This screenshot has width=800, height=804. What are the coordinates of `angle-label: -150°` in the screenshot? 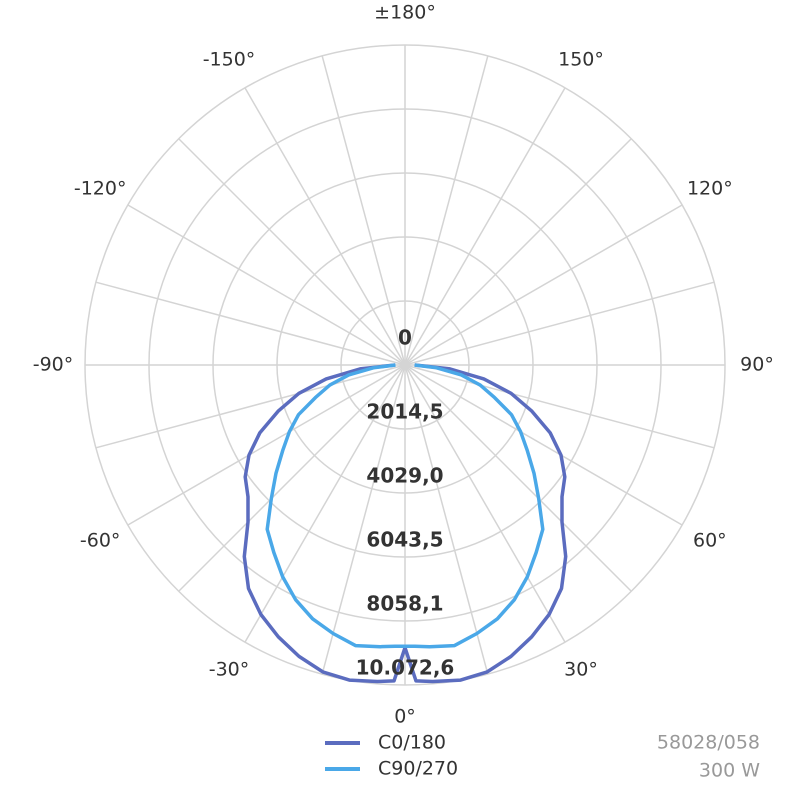 It's located at (229, 60).